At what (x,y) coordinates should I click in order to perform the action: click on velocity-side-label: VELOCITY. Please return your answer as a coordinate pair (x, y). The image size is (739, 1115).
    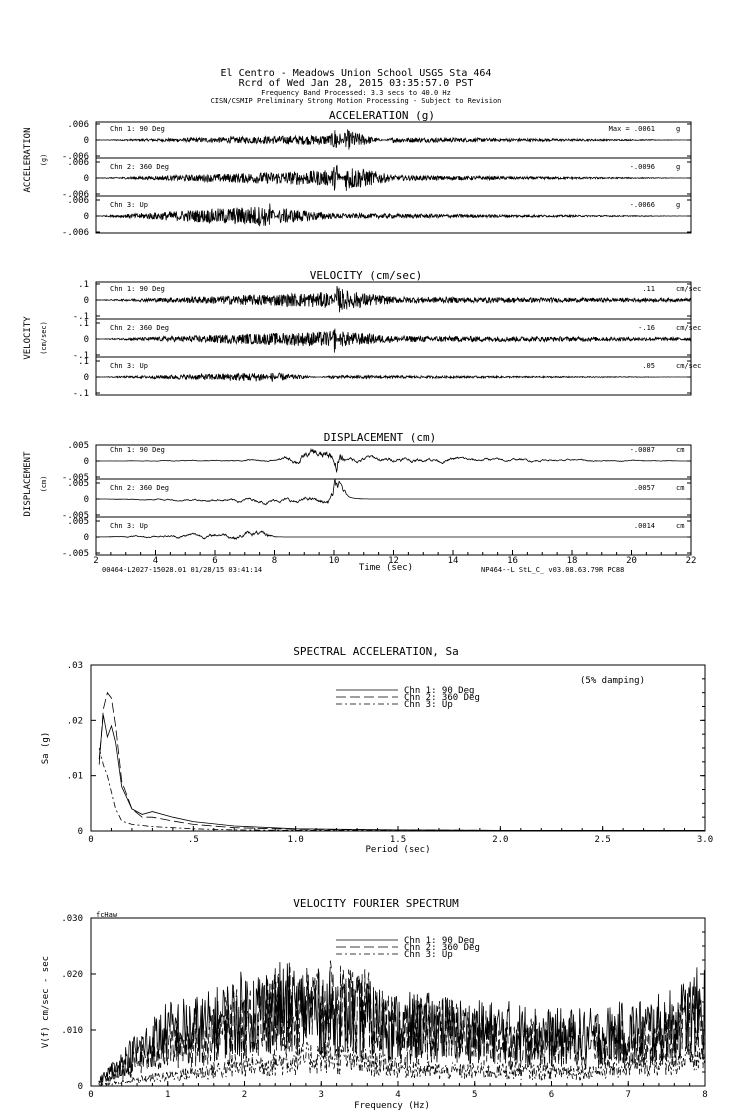
    Looking at the image, I should click on (28, 338).